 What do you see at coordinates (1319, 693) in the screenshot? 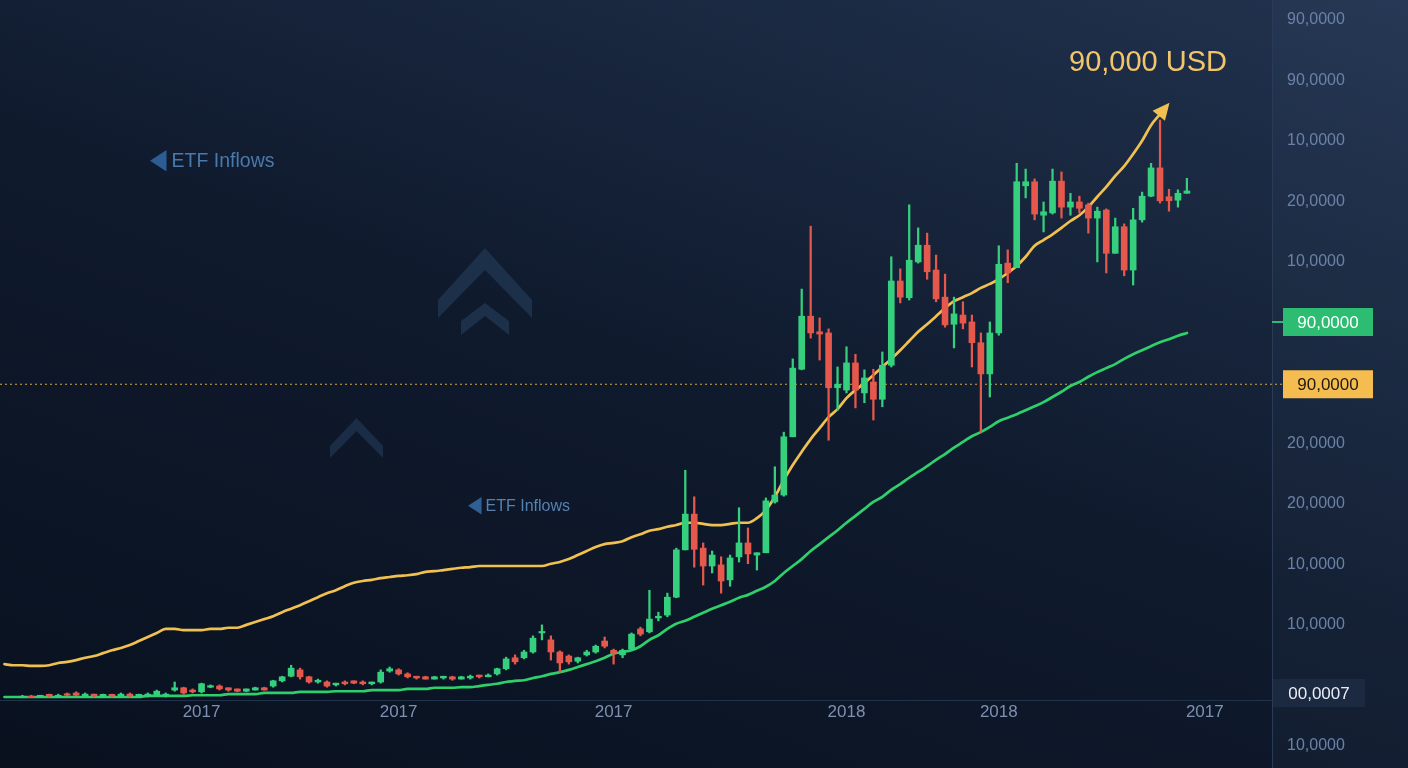
I see `text: 00,0007` at bounding box center [1319, 693].